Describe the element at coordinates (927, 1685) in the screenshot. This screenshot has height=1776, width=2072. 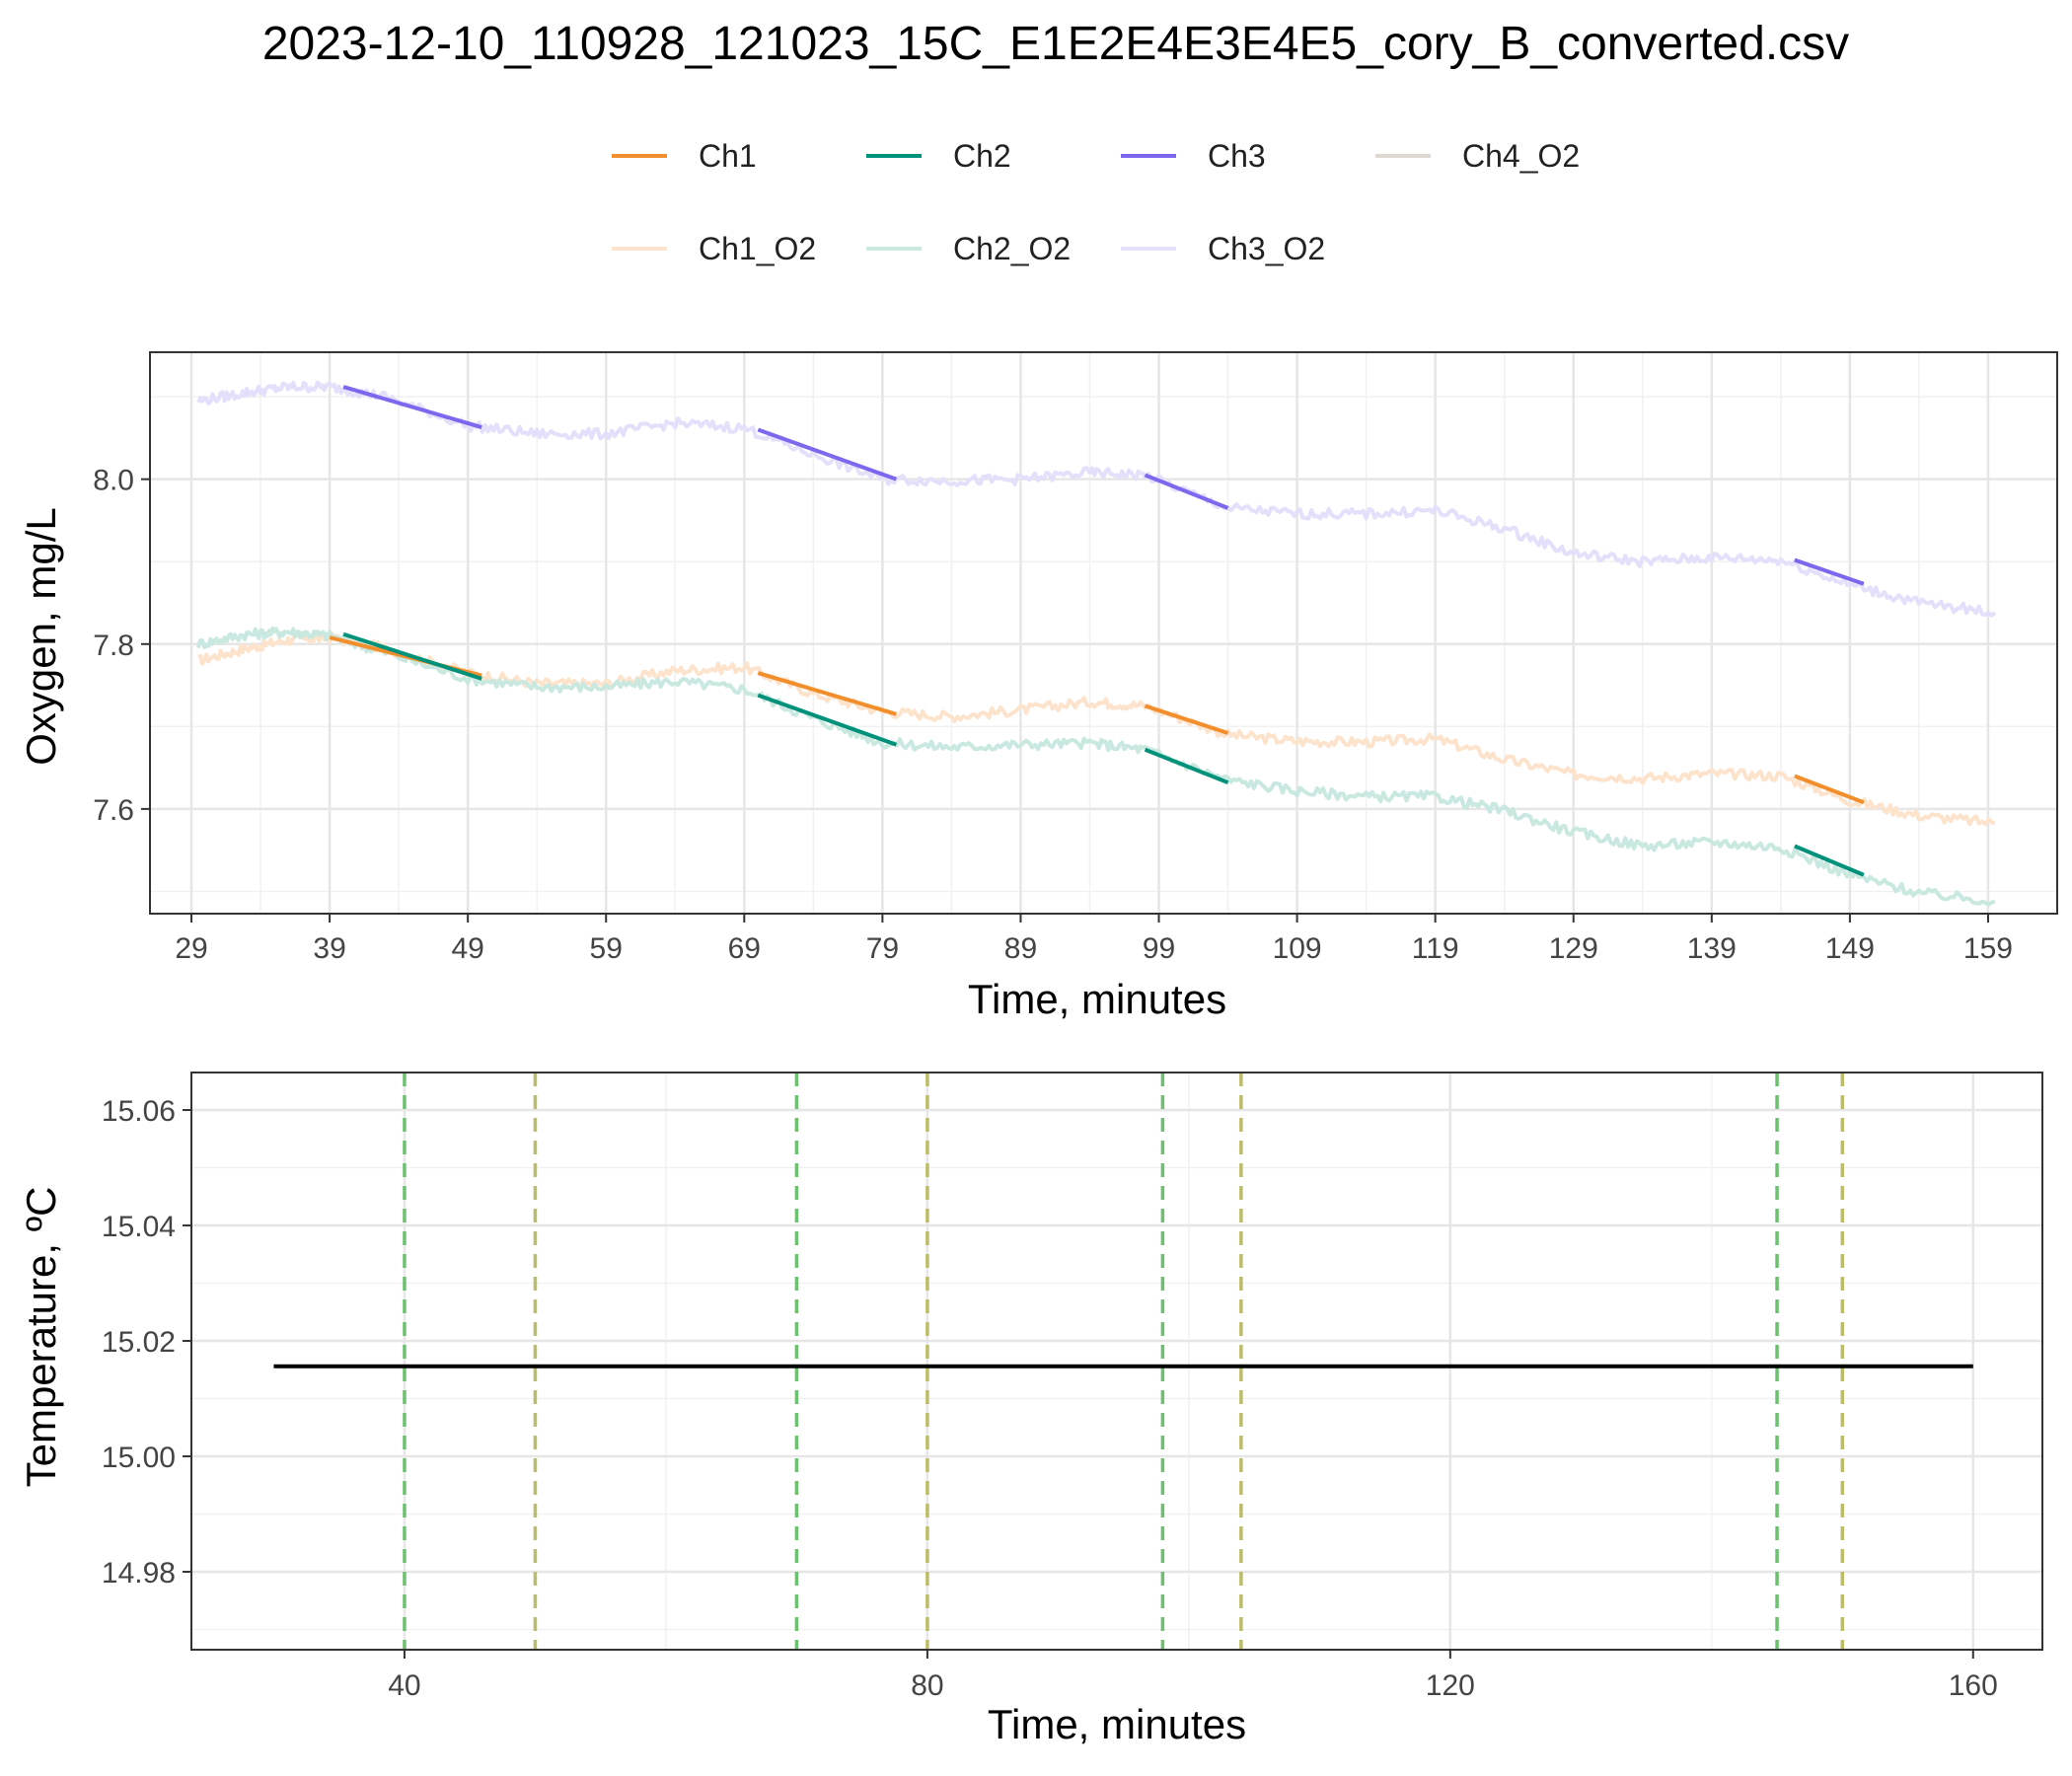
I see `x-tick-label: 80` at that location.